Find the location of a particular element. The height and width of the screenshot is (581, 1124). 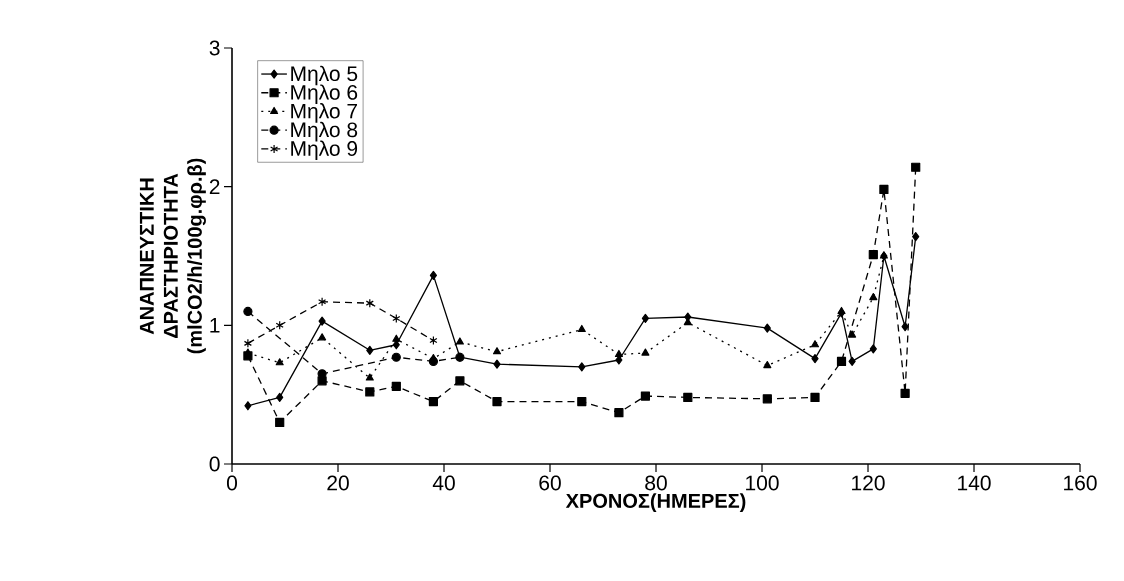

x-tick-label: 60 is located at coordinates (550, 483).